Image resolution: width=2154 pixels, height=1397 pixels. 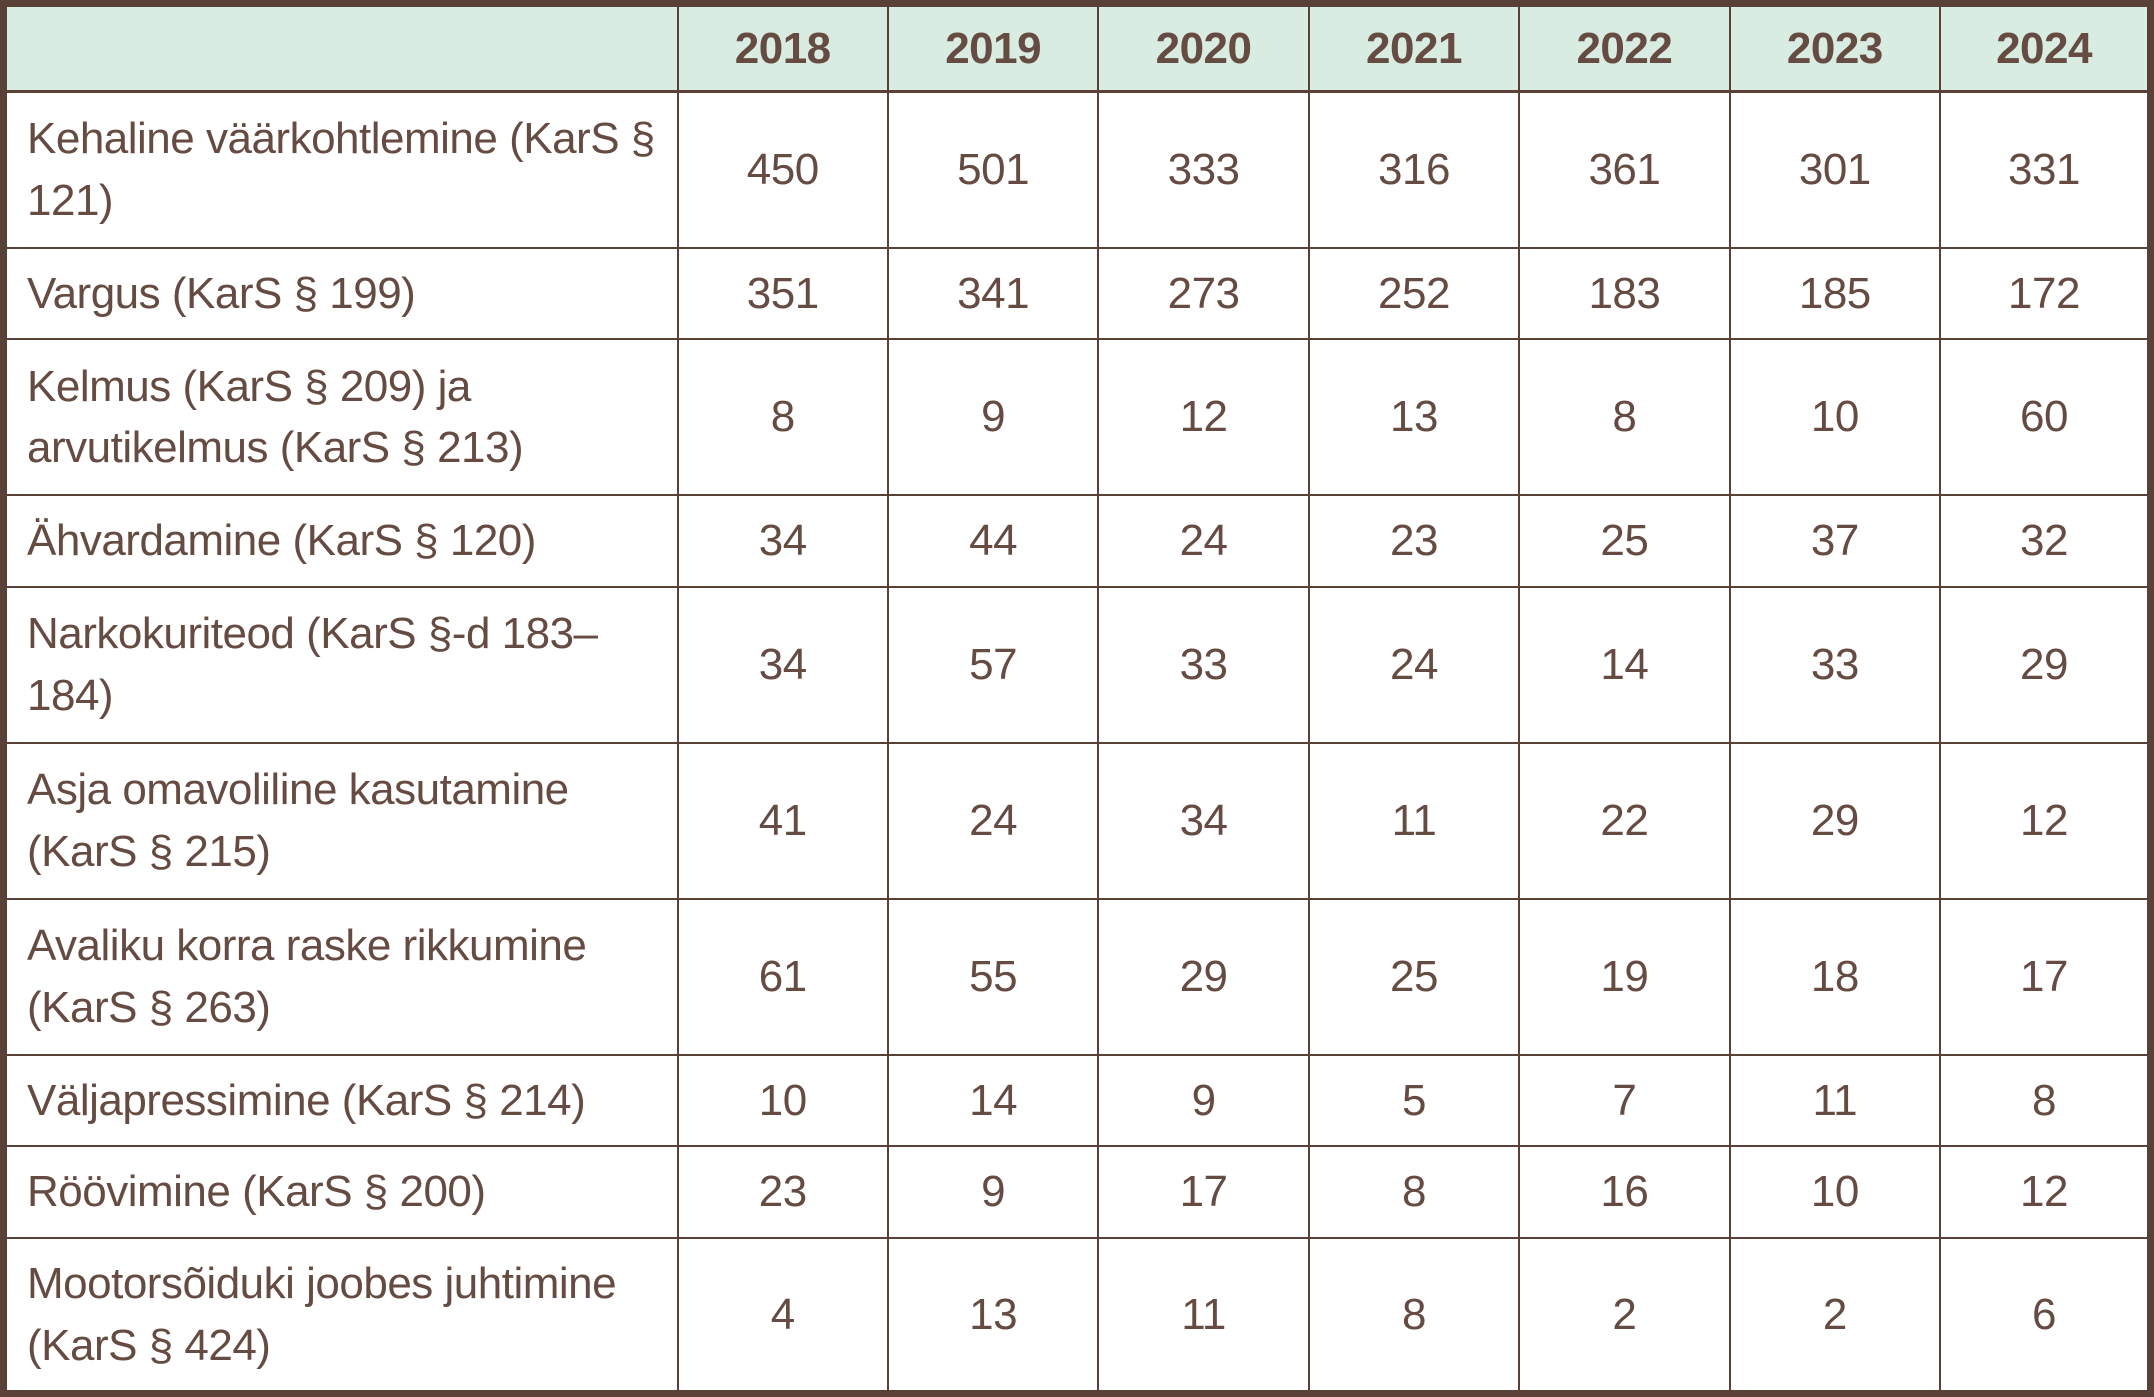 I want to click on column-header-2022: 2022, so click(x=1624, y=47).